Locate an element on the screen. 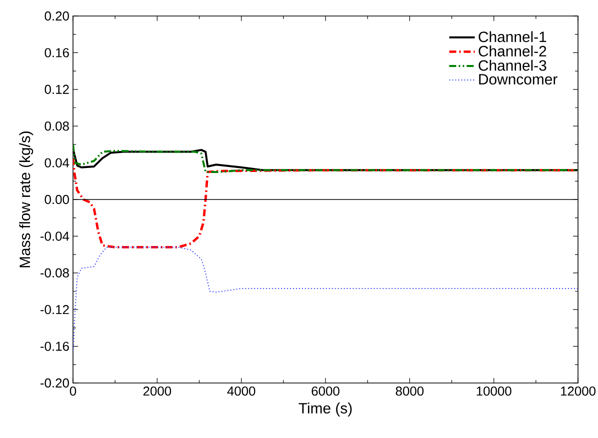 This screenshot has width=598, height=438. legend-label: Channel-2 is located at coordinates (512, 51).